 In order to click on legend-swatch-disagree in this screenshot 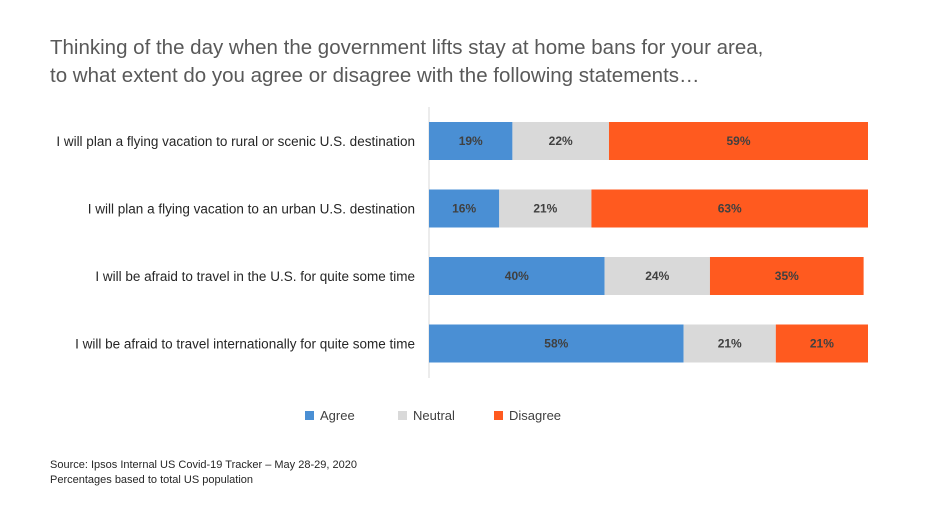, I will do `click(498, 415)`.